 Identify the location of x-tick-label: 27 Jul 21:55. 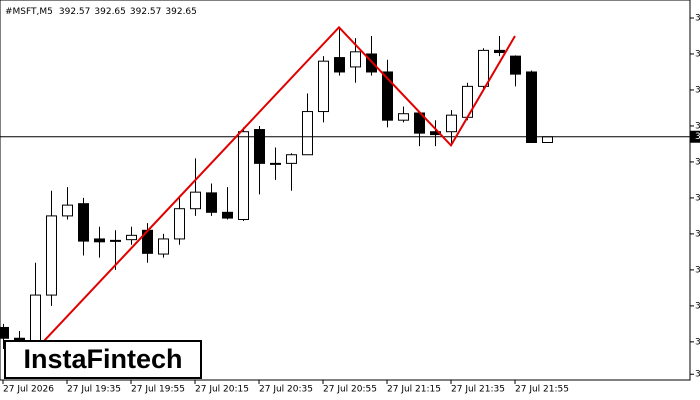
(542, 390).